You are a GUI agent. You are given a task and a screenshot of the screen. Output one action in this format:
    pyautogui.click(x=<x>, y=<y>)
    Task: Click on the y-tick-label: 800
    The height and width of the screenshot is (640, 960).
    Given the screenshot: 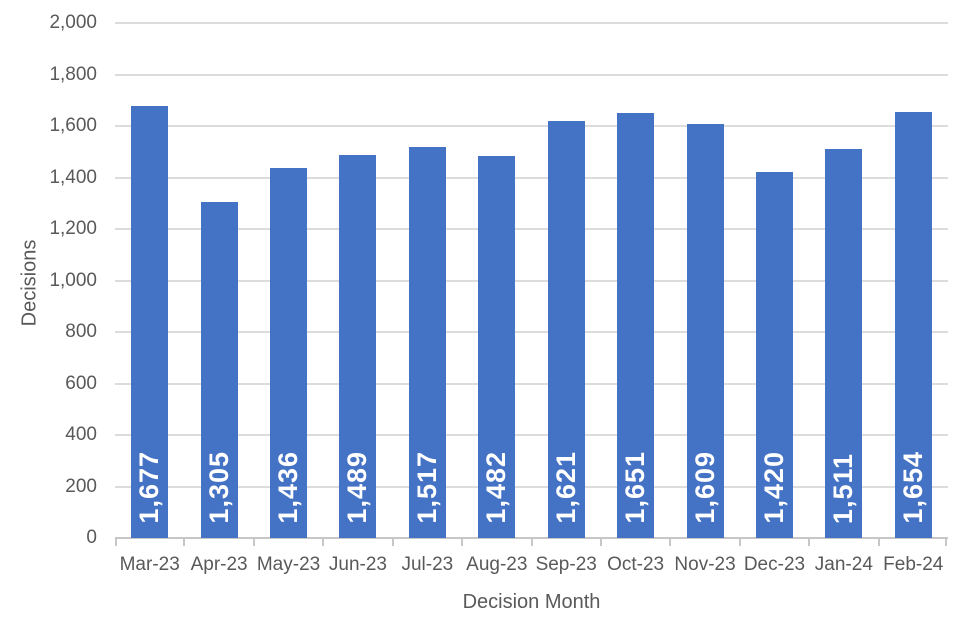 What is the action you would take?
    pyautogui.click(x=81, y=331)
    